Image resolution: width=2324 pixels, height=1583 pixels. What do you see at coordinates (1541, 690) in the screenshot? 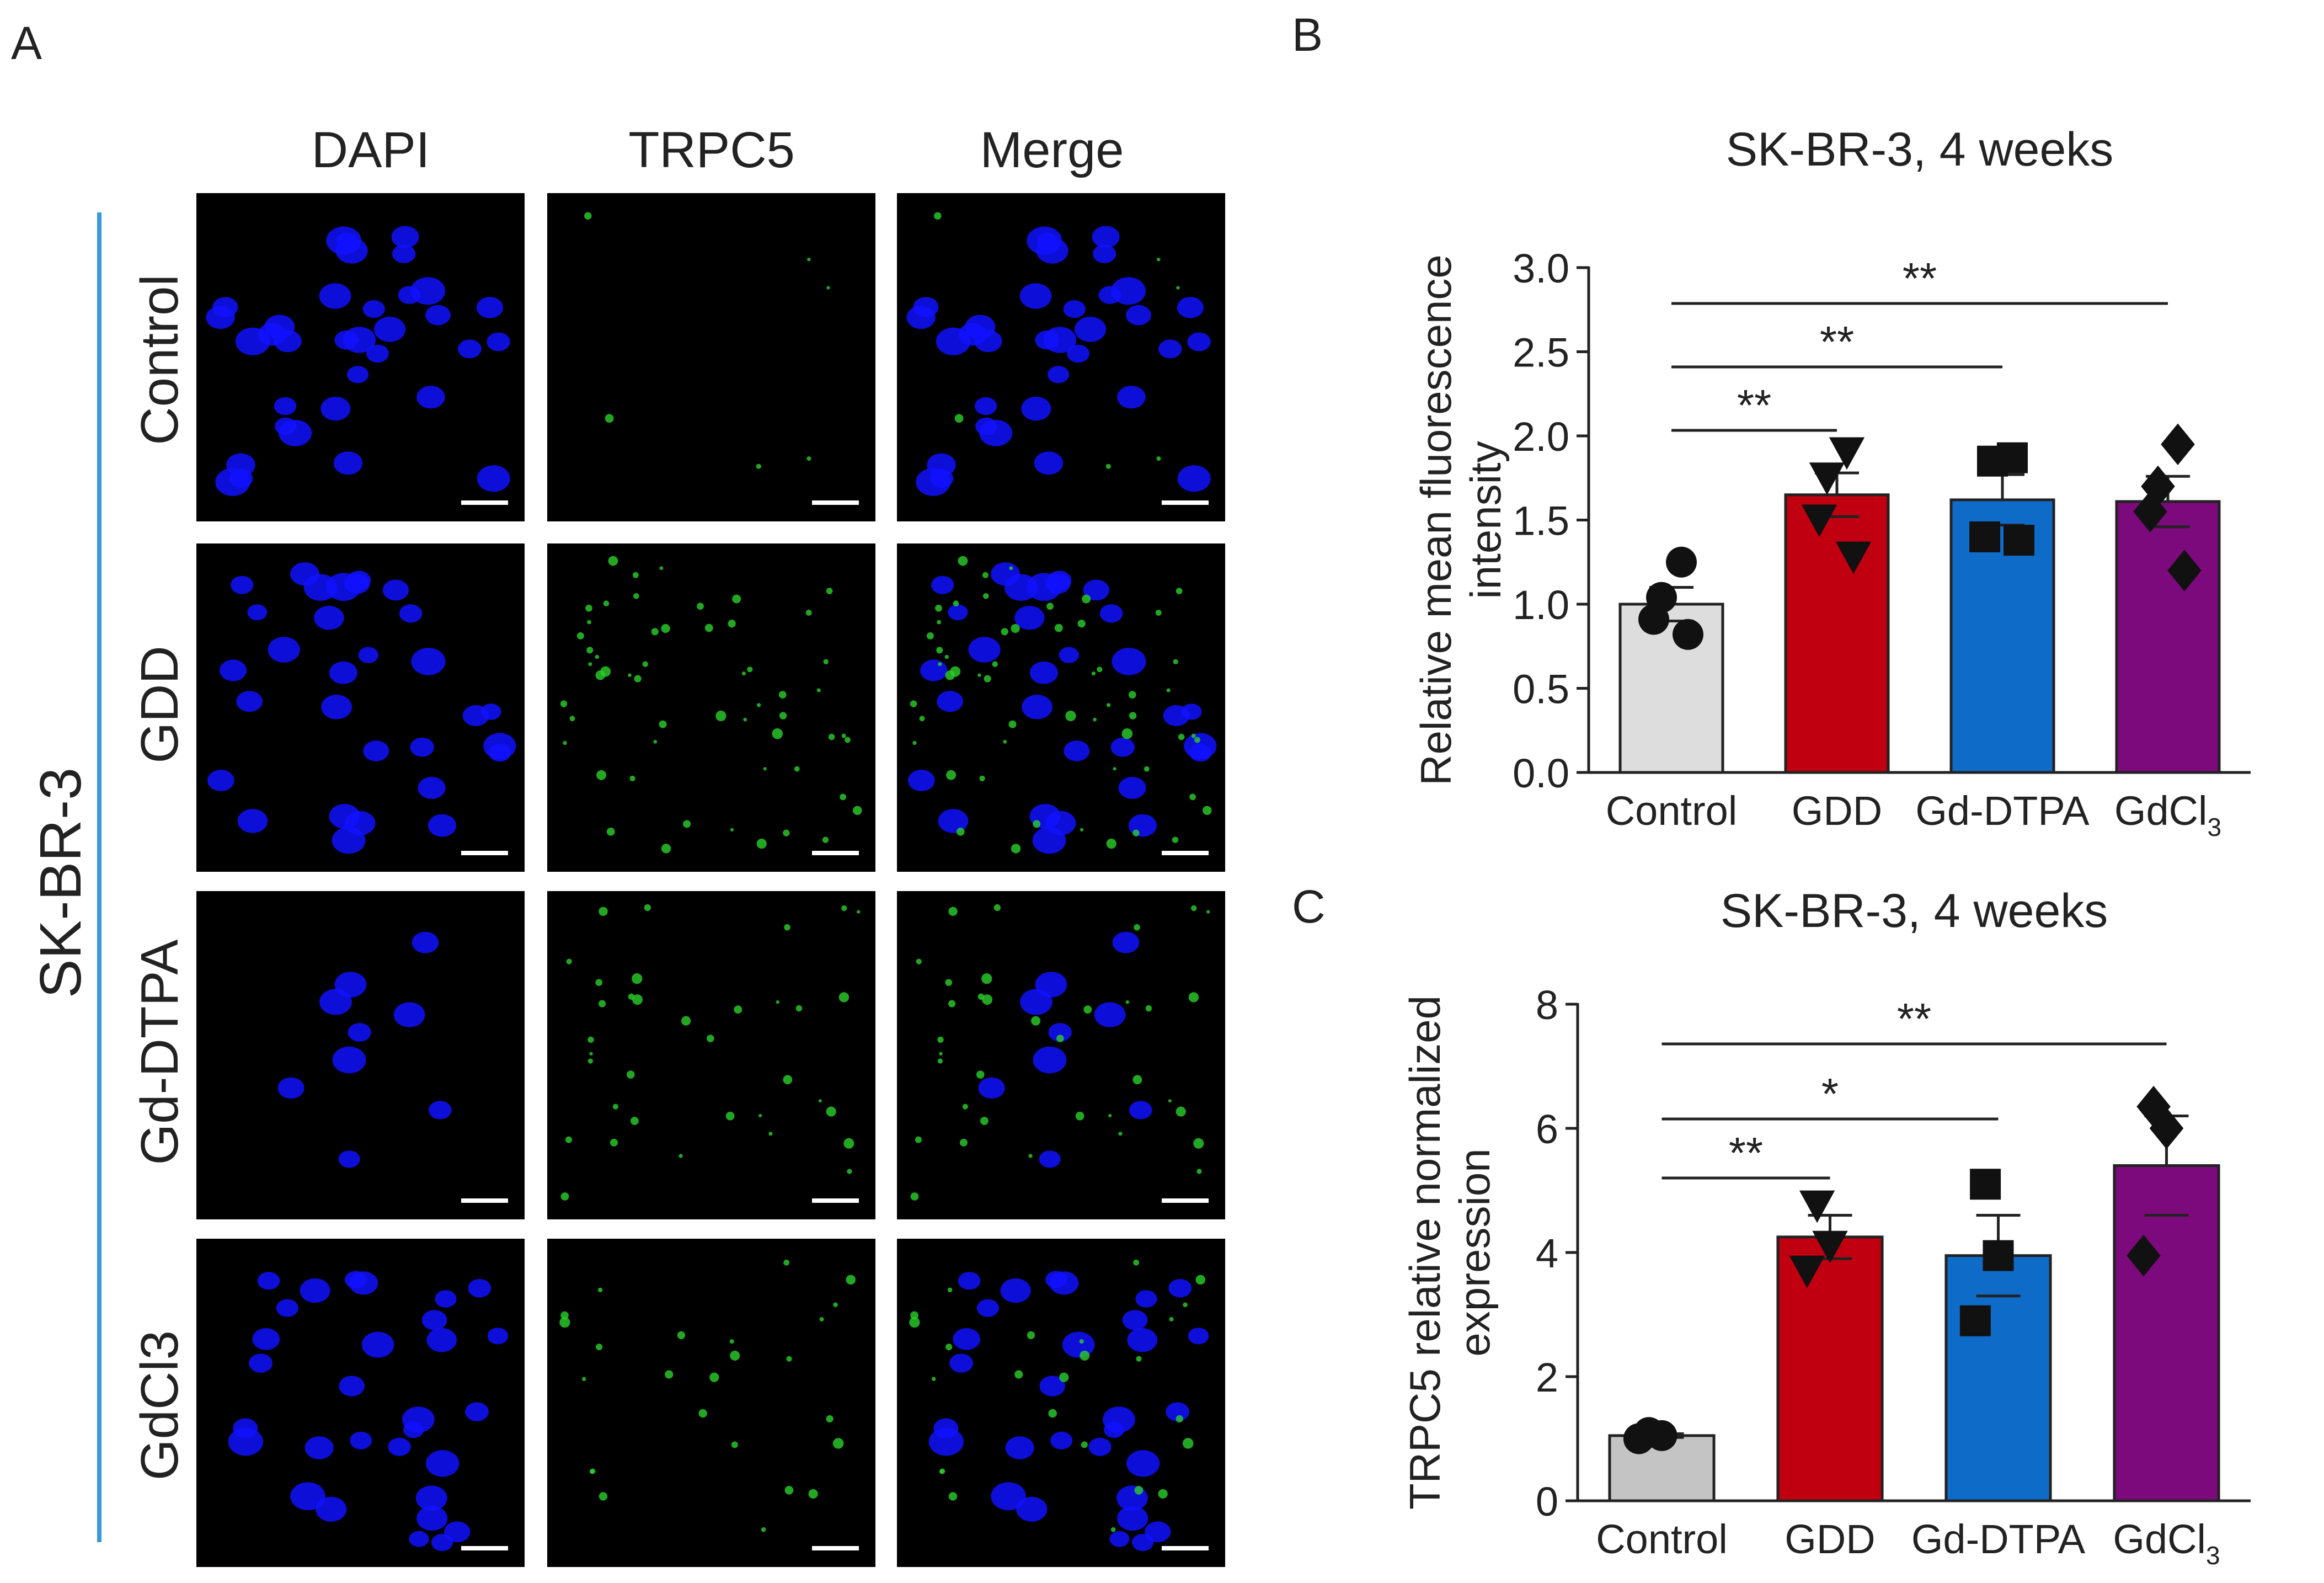
I see `y-tick-label: 0.5` at bounding box center [1541, 690].